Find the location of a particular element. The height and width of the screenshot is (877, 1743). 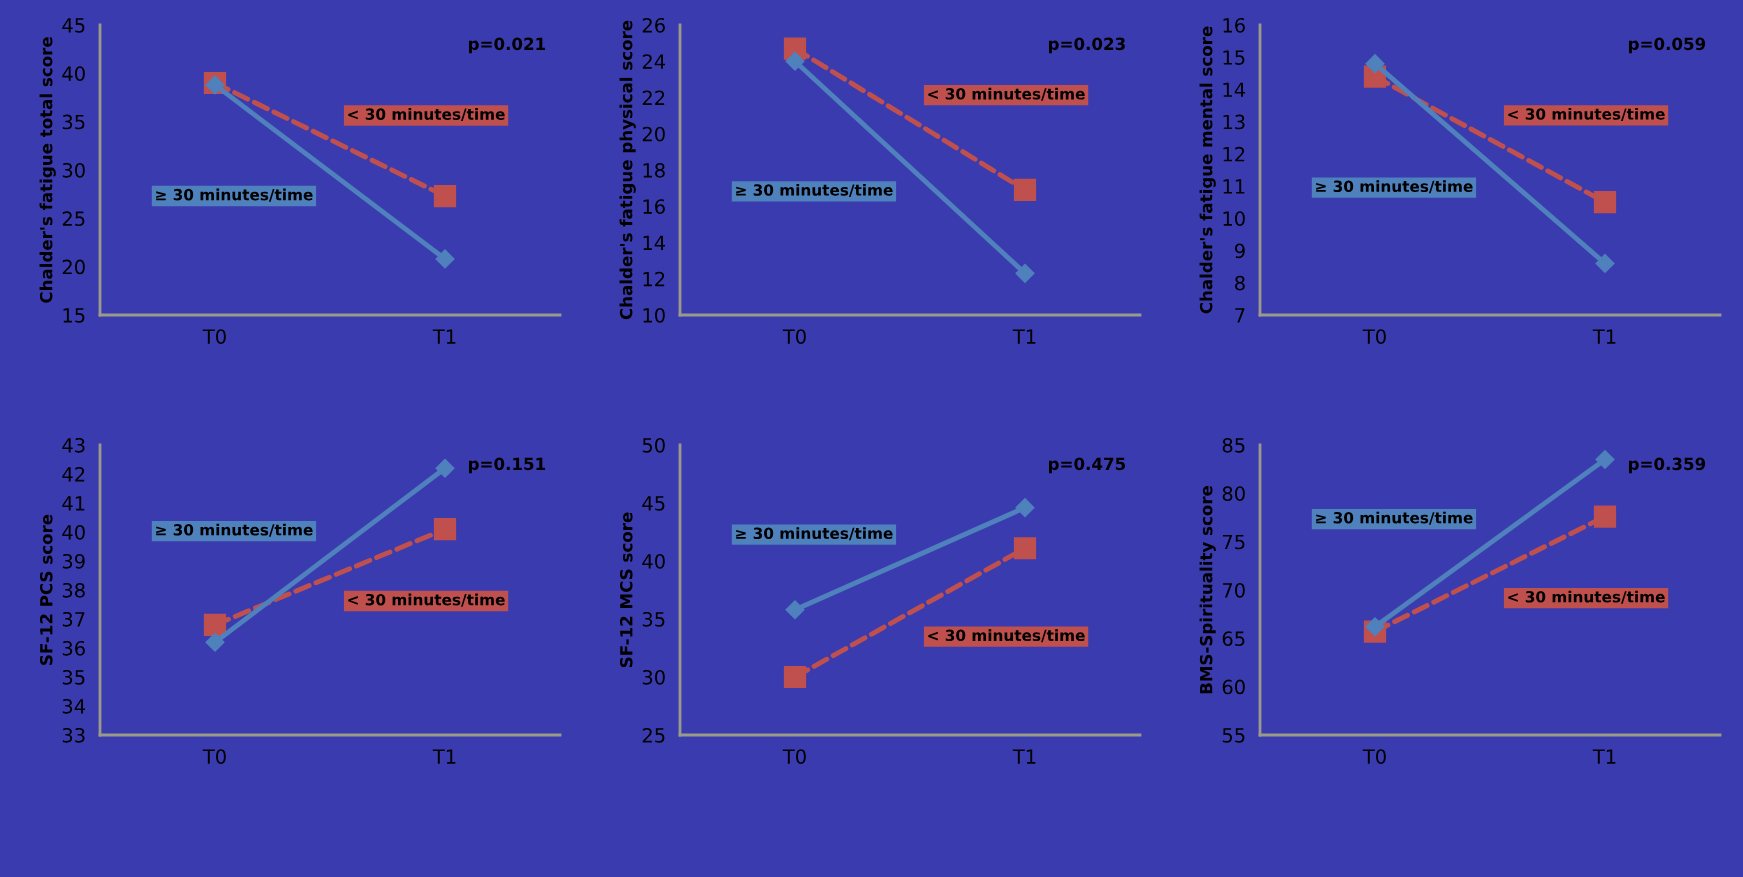

y-tick-label: 55 is located at coordinates (1233, 735).